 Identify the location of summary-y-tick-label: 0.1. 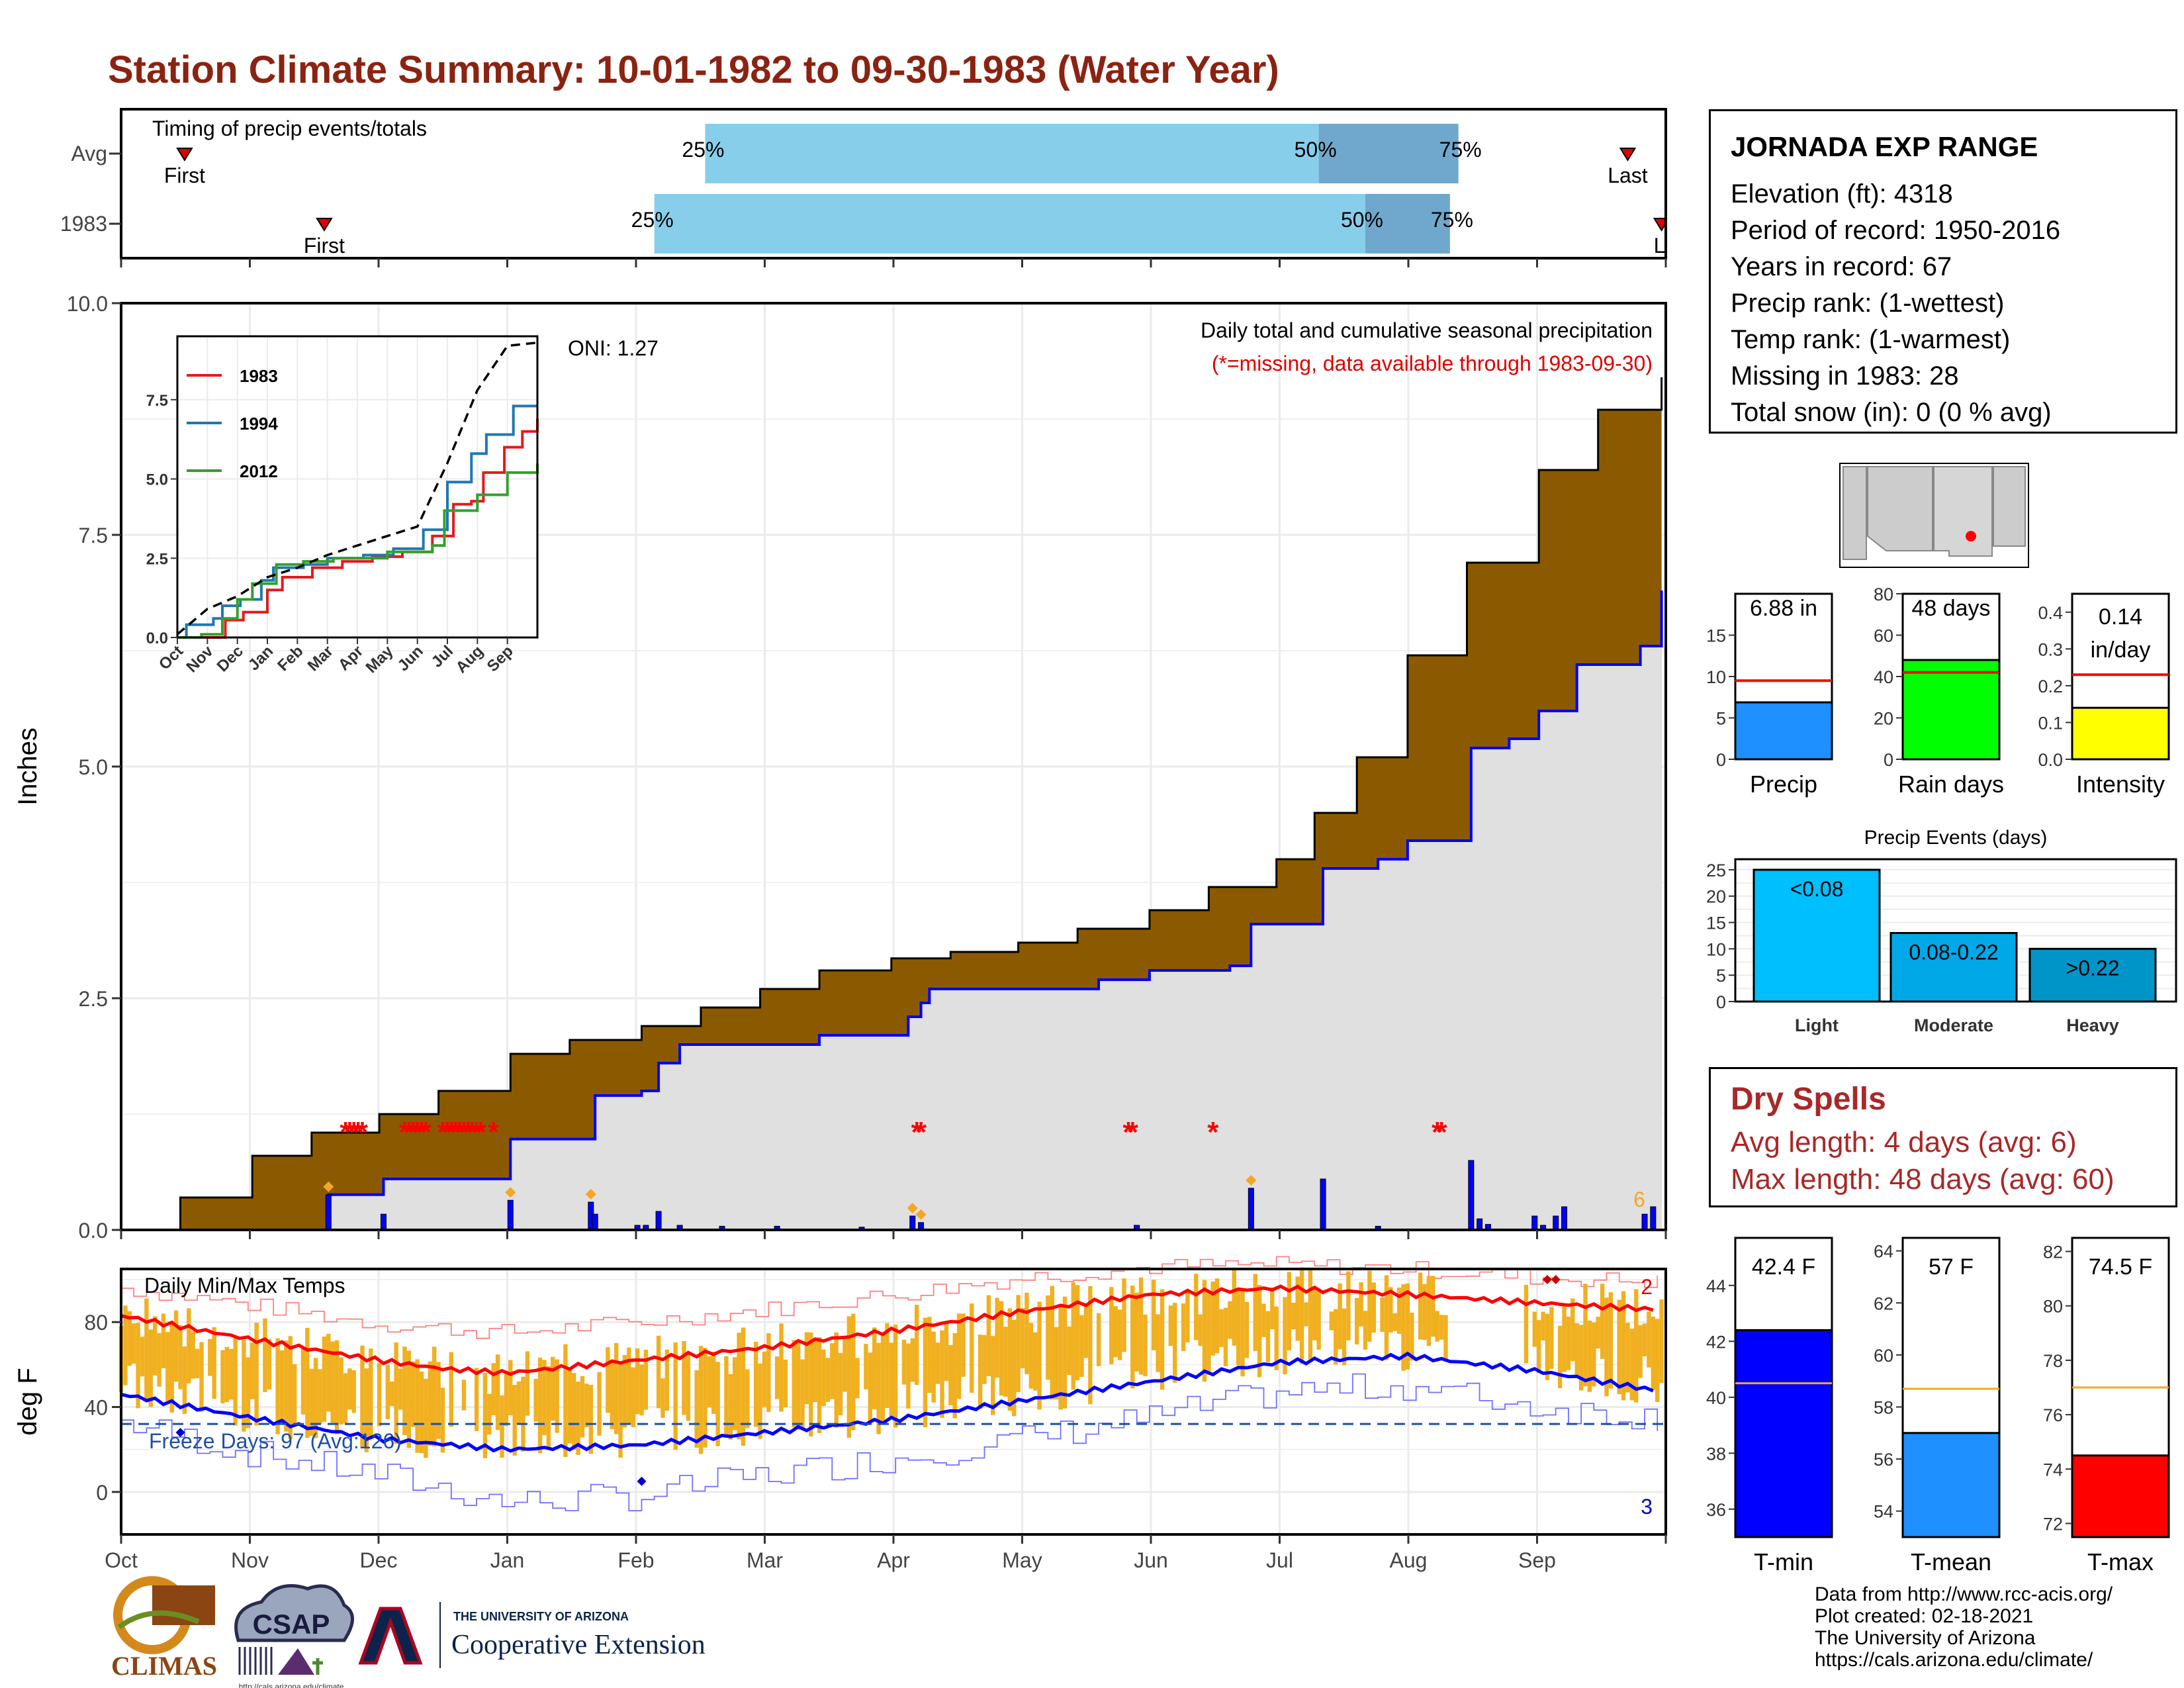
(2050, 723).